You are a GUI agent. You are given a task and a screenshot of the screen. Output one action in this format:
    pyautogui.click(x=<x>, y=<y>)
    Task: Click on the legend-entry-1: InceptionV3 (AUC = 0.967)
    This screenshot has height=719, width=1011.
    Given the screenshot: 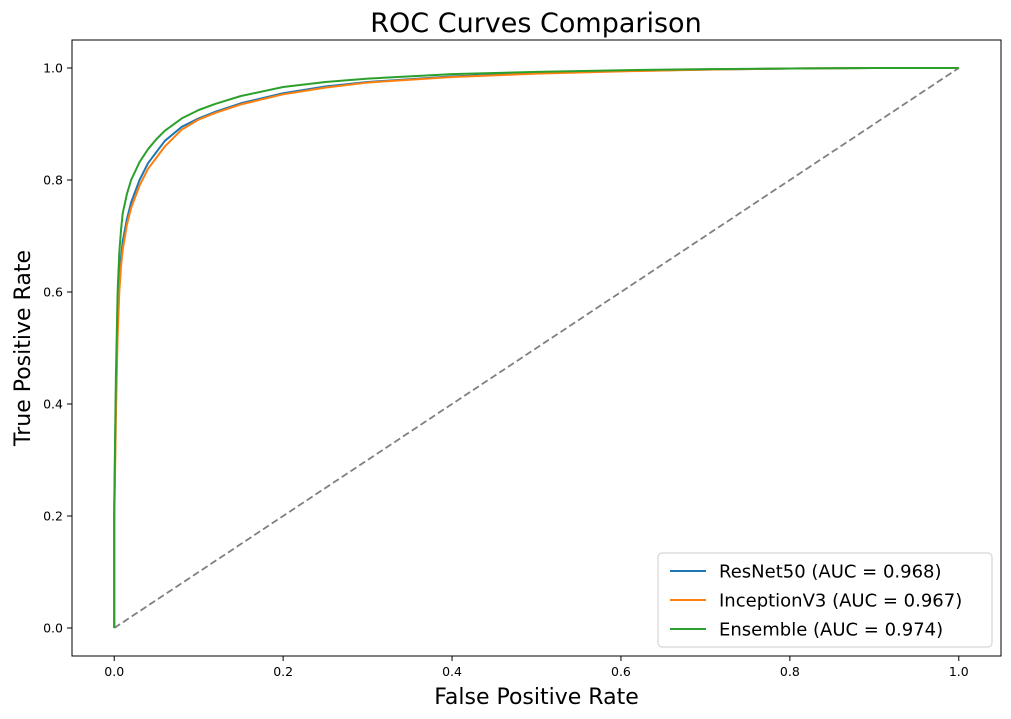 What is the action you would take?
    pyautogui.click(x=840, y=601)
    